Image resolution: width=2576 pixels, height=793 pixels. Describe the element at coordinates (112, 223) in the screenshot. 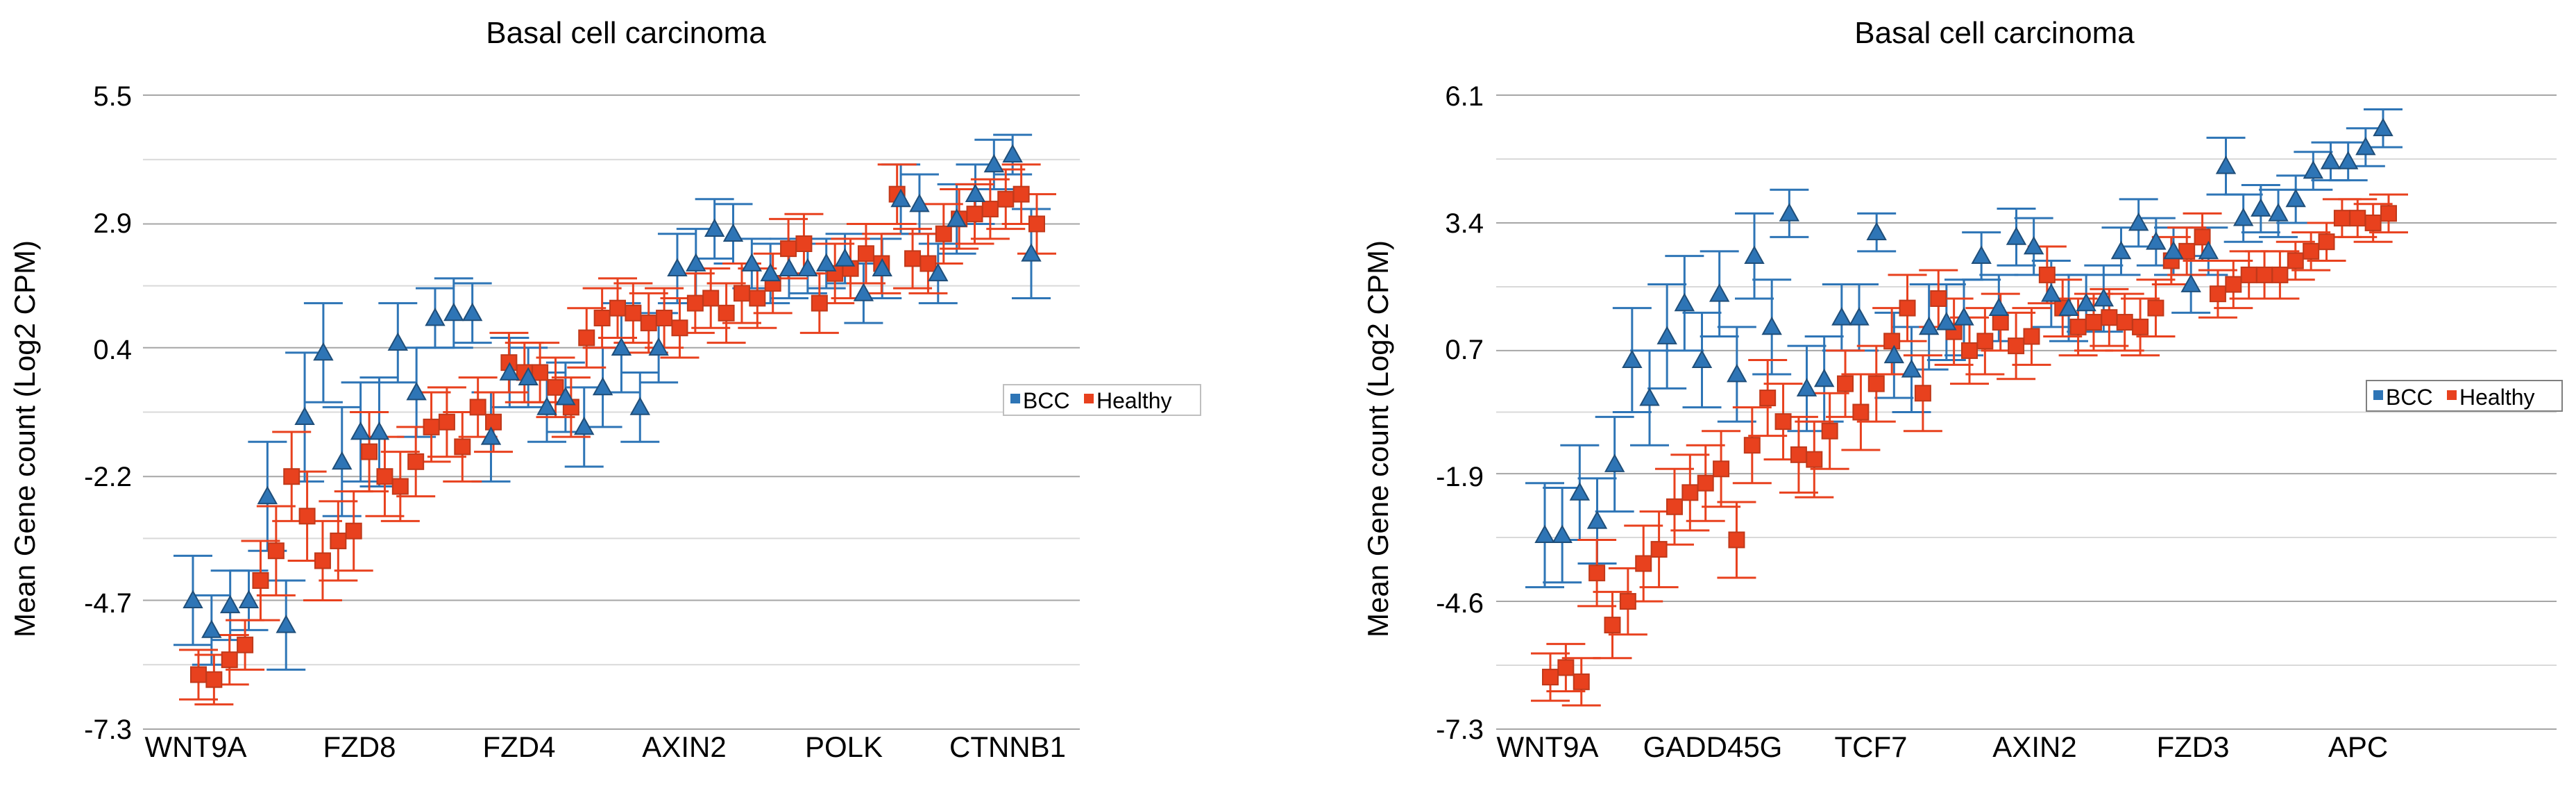

I see `y-tick-label: 2.9` at that location.